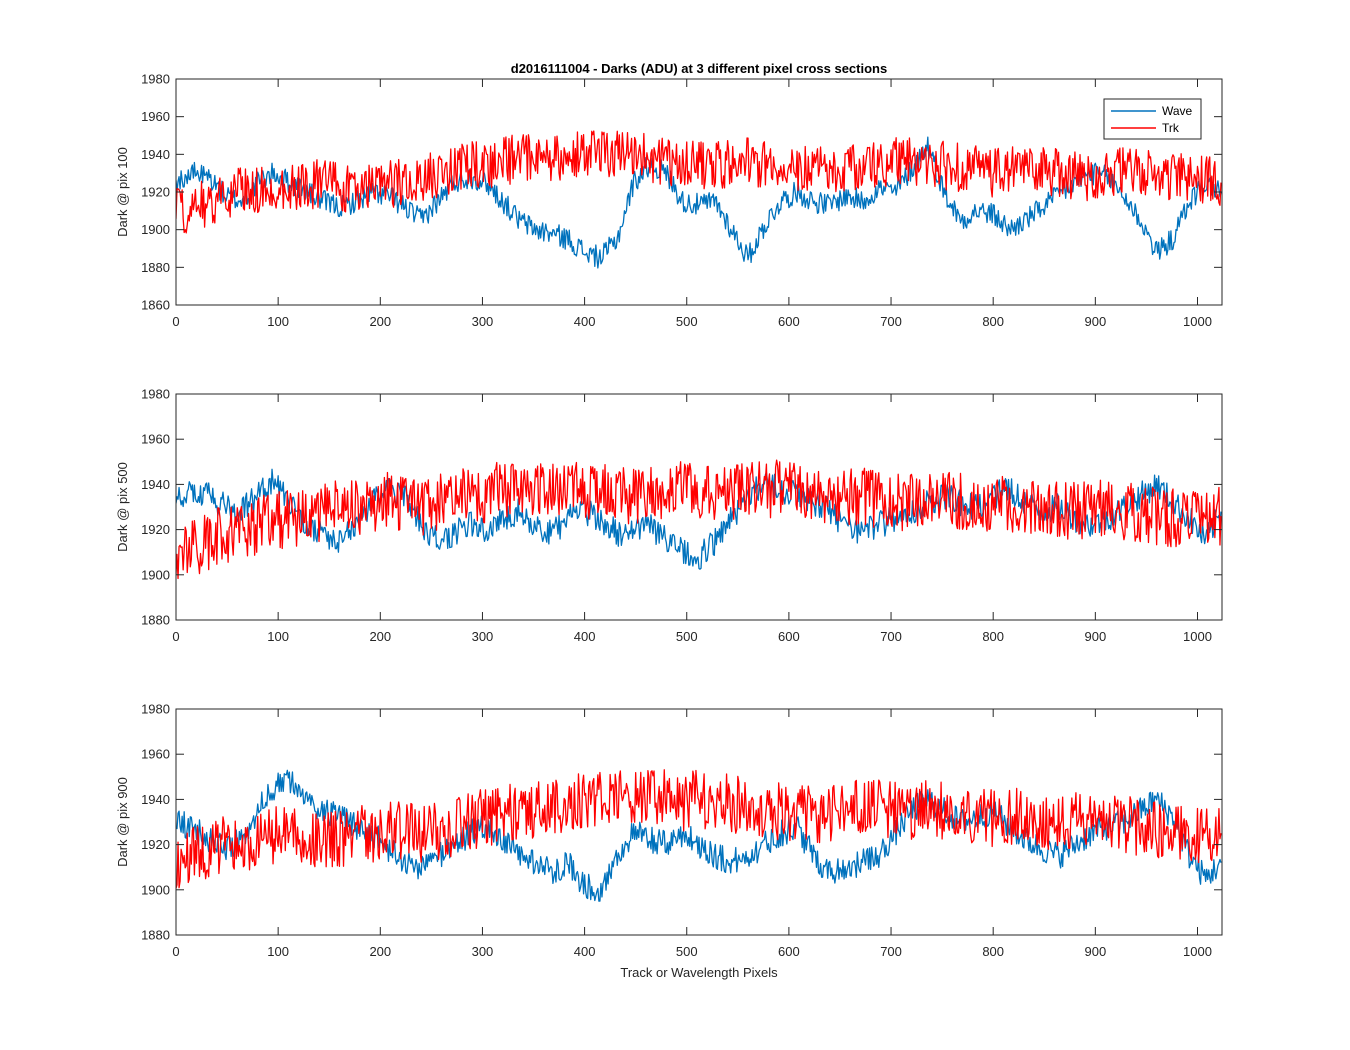 This screenshot has height=1050, width=1350. I want to click on x-axis-label: Track or Wavelength Pixels, so click(699, 972).